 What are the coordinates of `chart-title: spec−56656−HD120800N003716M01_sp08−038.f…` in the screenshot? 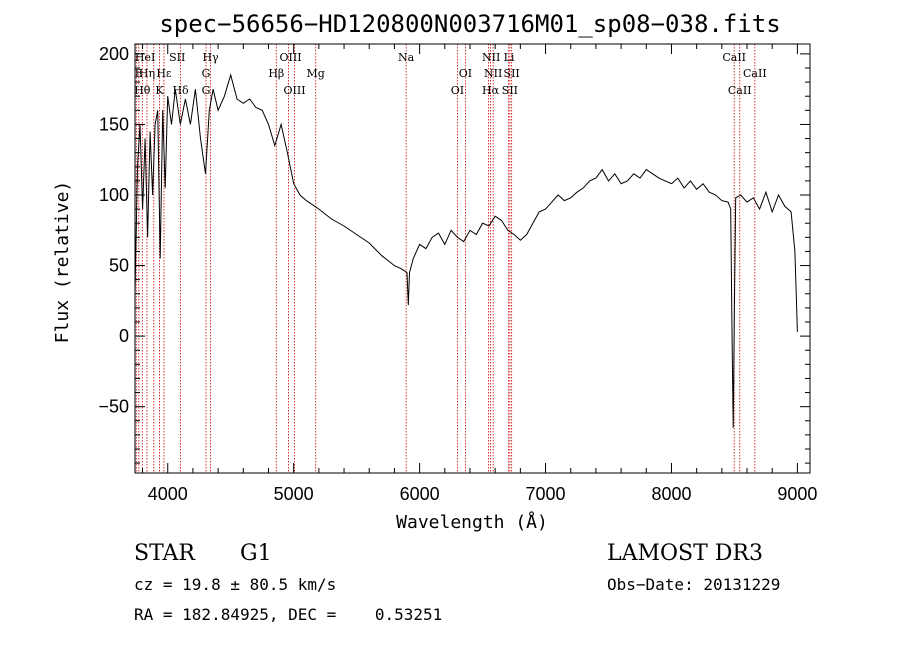 It's located at (469, 24).